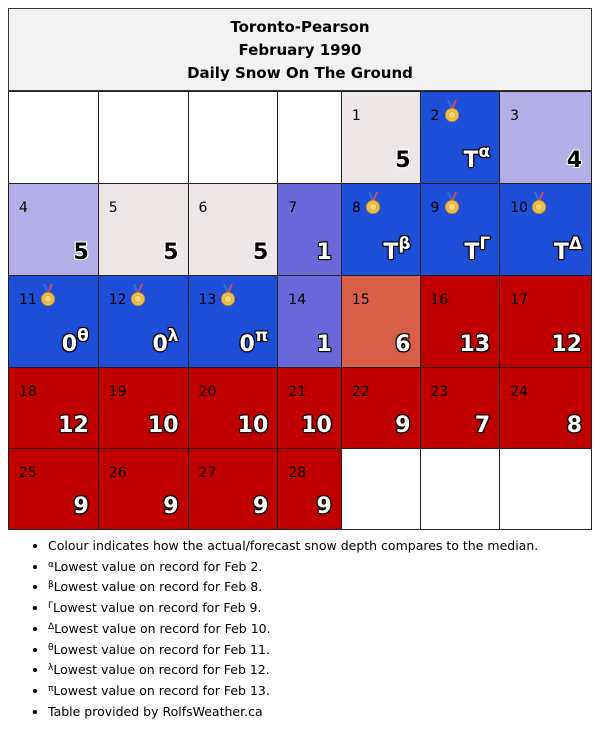 The width and height of the screenshot is (600, 733). Describe the element at coordinates (515, 116) in the screenshot. I see `day-number: 3` at that location.